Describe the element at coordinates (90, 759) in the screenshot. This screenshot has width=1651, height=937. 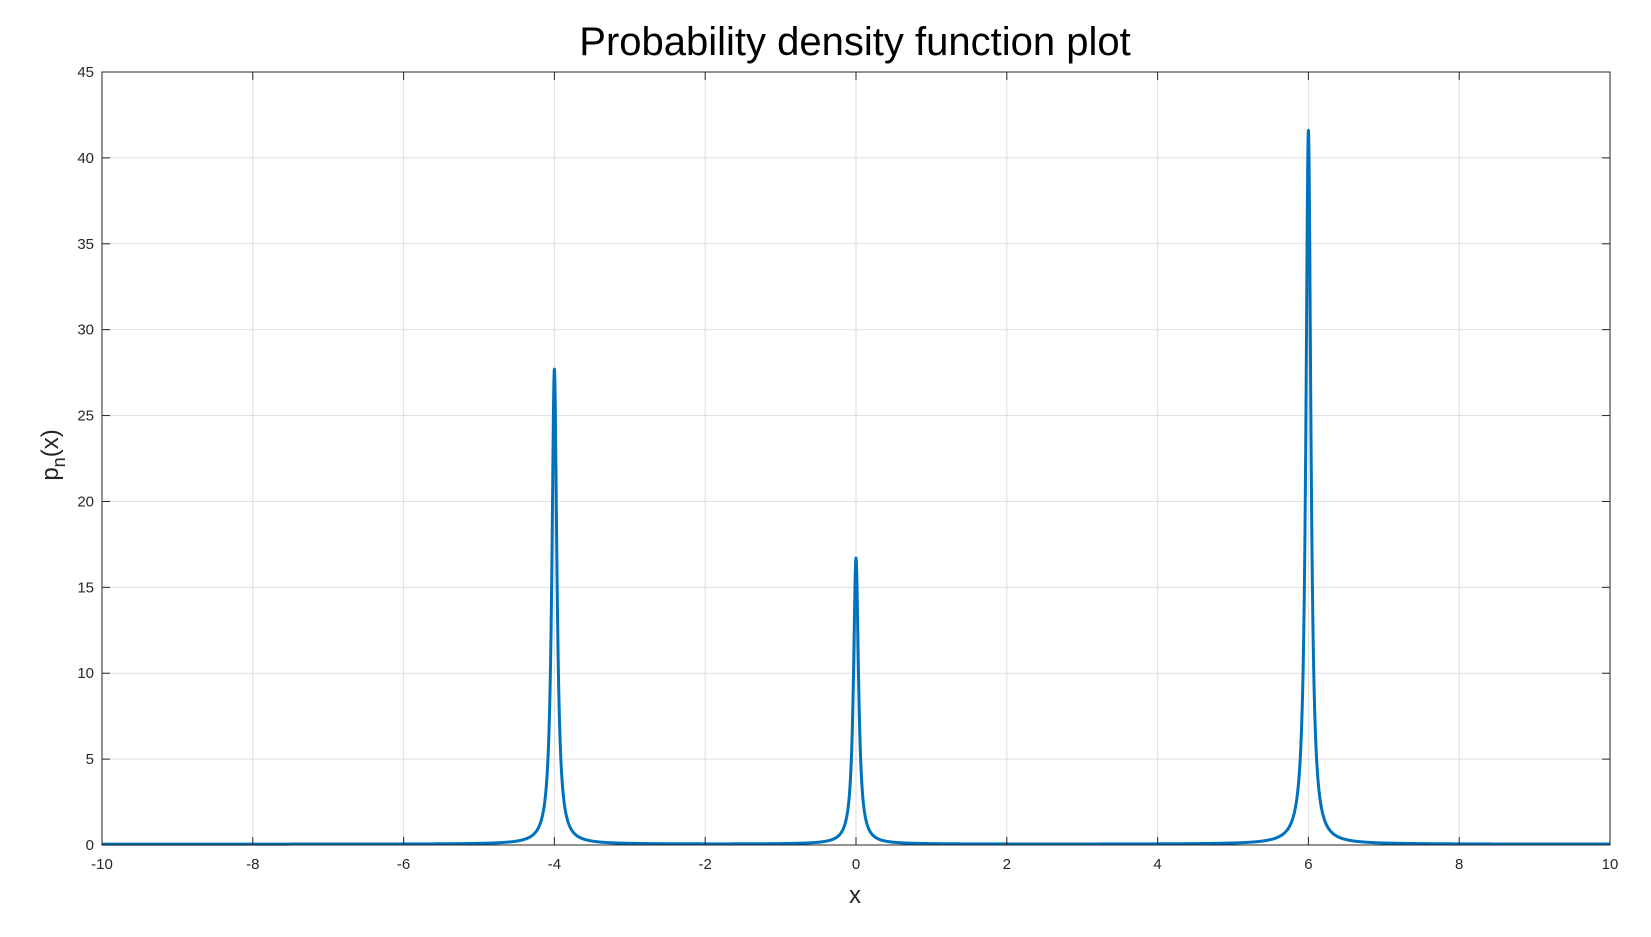
I see `y-tick-label: 5` at that location.